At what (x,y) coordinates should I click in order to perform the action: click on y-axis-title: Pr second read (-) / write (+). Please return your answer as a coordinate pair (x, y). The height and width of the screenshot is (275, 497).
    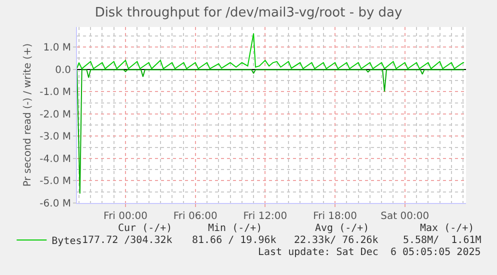
    Looking at the image, I should click on (28, 115).